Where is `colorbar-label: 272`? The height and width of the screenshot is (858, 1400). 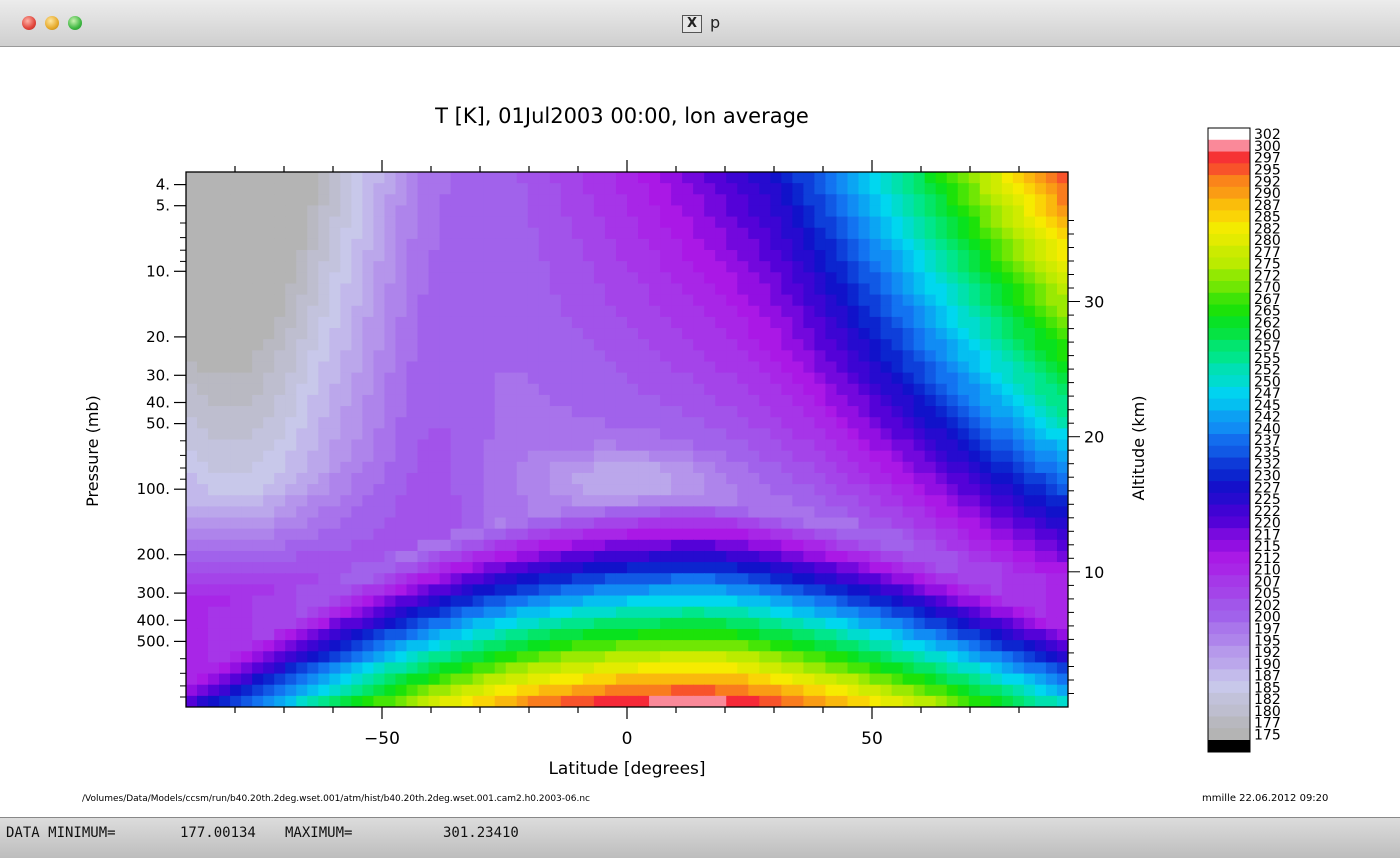
colorbar-label: 272 is located at coordinates (1267, 276).